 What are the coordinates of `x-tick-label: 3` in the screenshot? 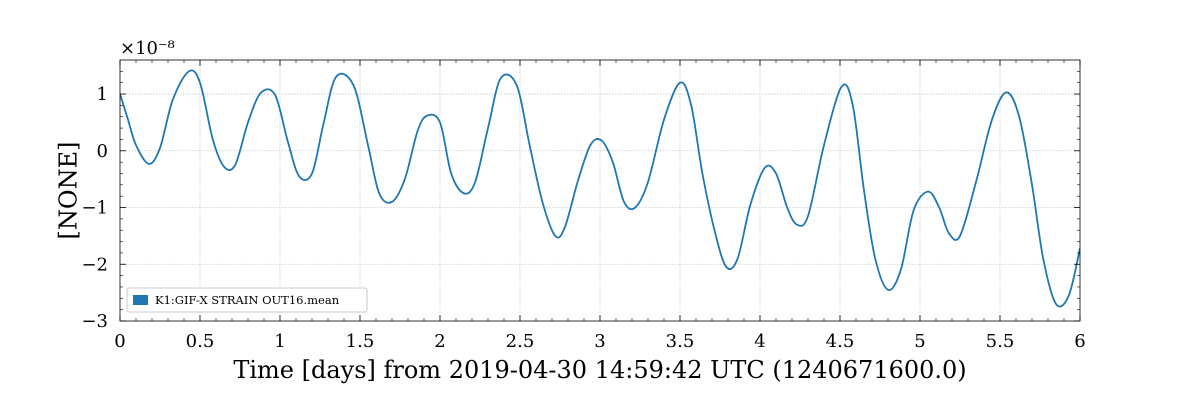 It's located at (599, 341).